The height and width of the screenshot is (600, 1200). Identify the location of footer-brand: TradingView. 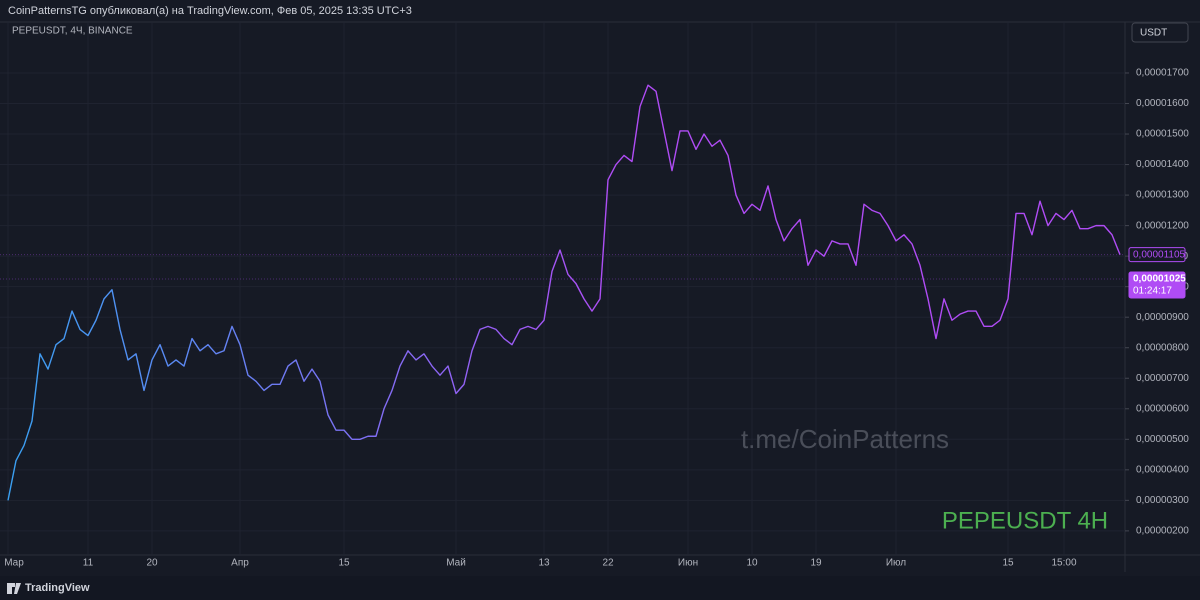
(57, 588).